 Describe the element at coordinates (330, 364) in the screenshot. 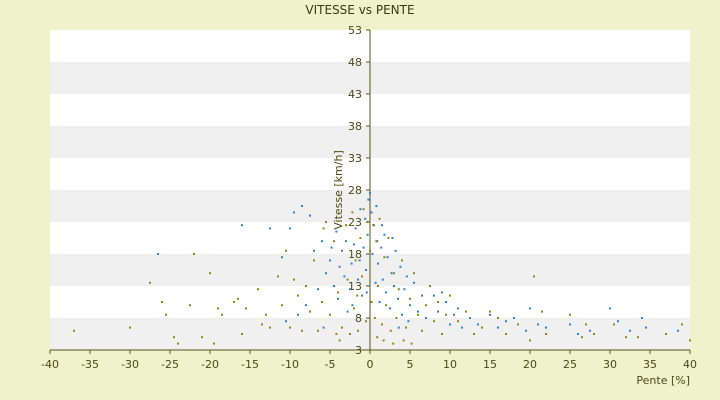

I see `x-tick-label: -5` at that location.